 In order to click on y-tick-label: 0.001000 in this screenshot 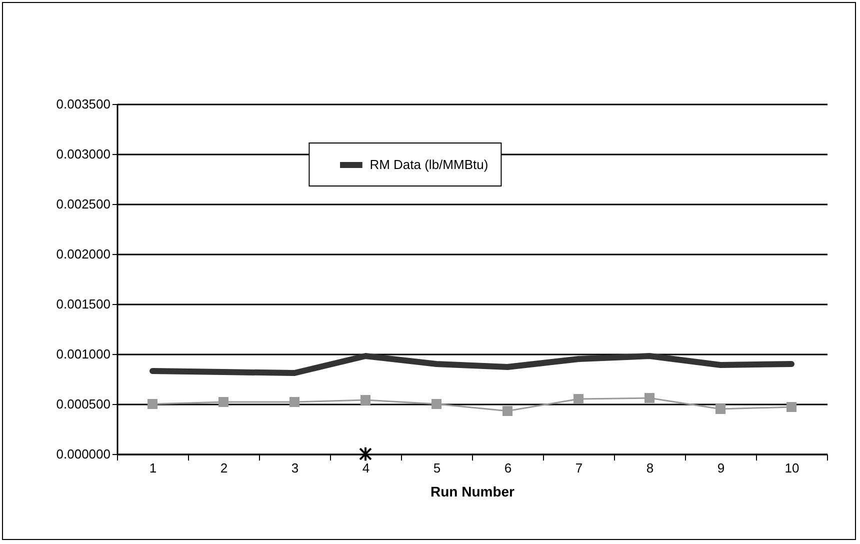, I will do `click(83, 354)`.